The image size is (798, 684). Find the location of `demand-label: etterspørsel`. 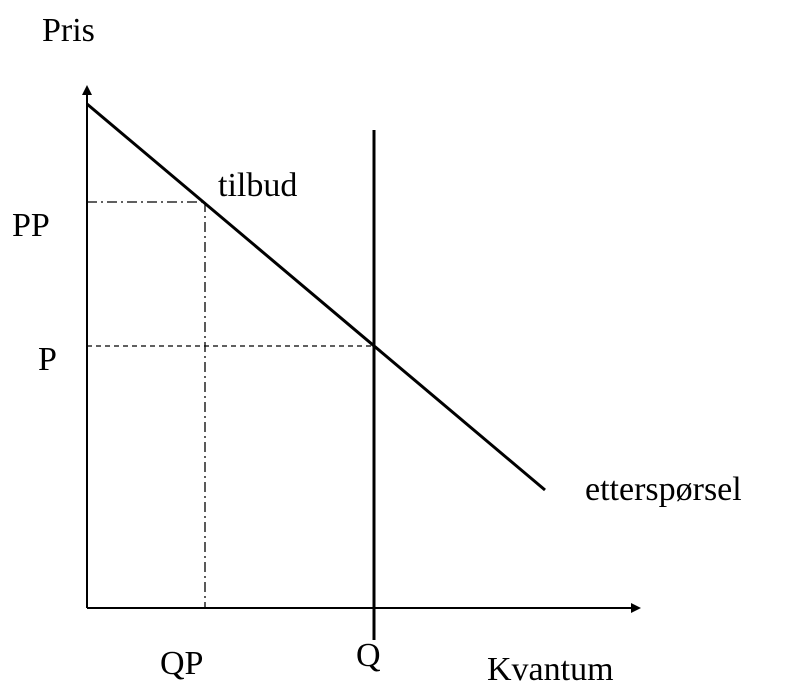

demand-label: etterspørsel is located at coordinates (663, 489).